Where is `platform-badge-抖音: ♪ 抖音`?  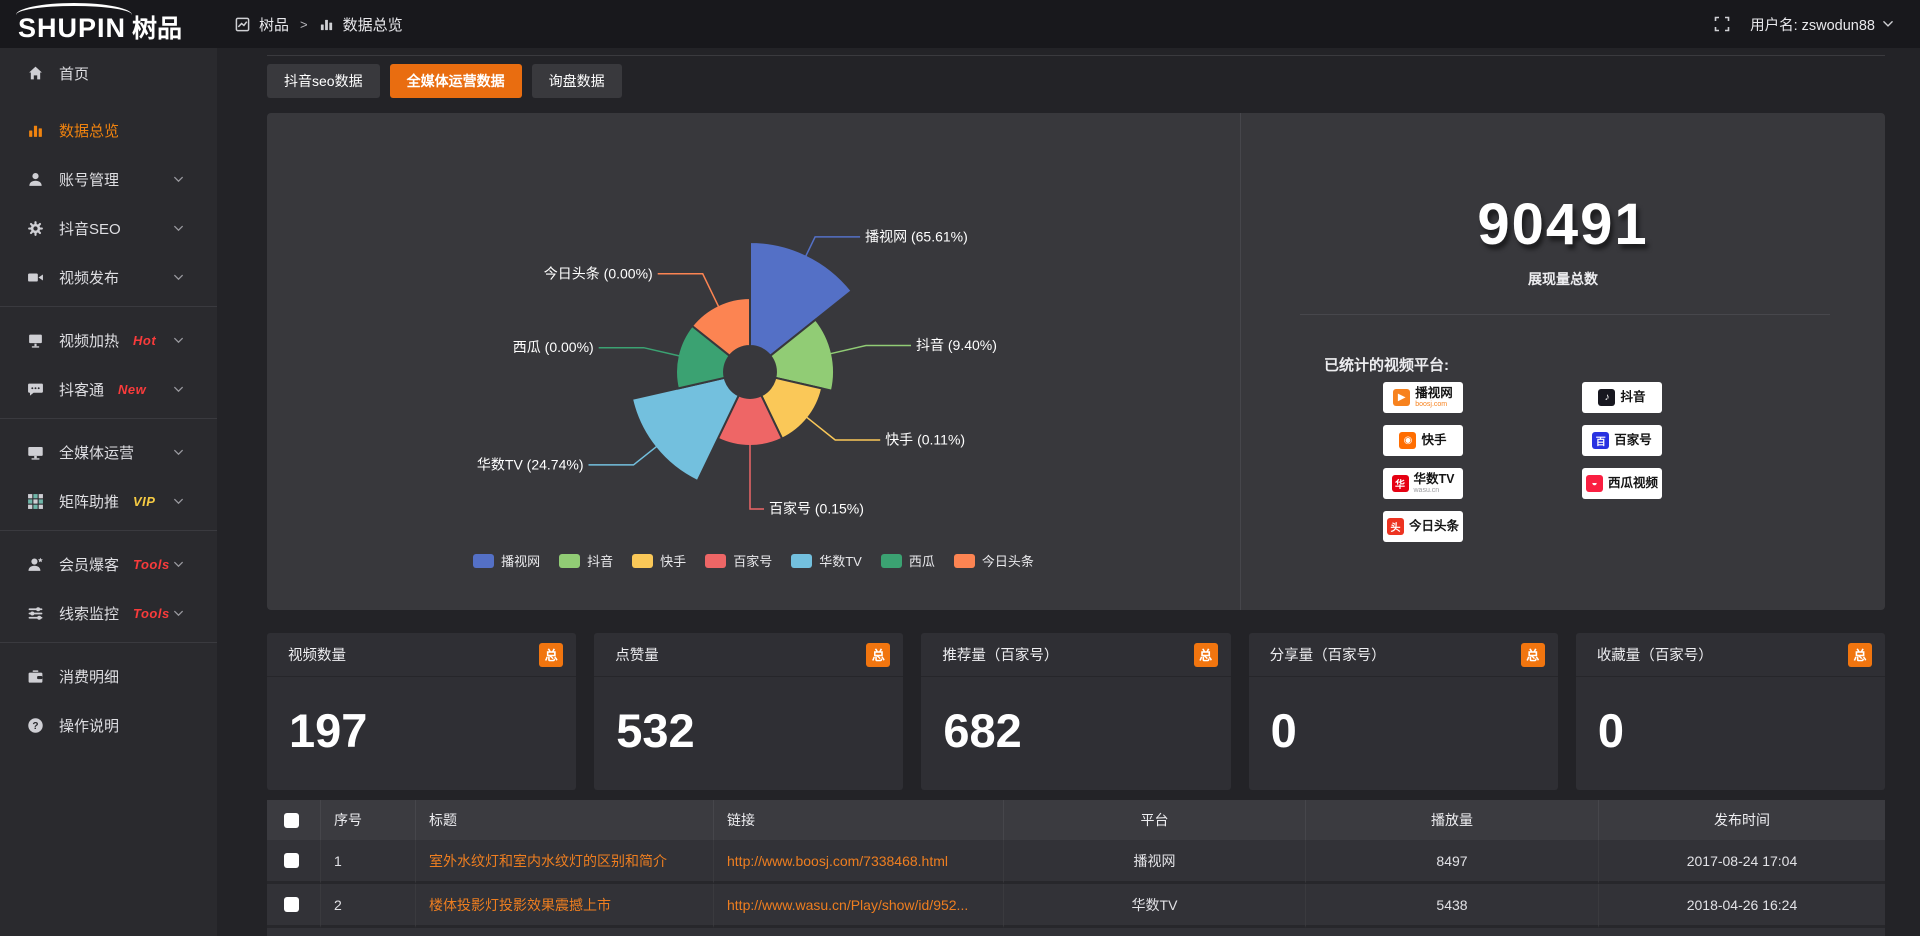
platform-badge-抖音: ♪ 抖音 is located at coordinates (1622, 397).